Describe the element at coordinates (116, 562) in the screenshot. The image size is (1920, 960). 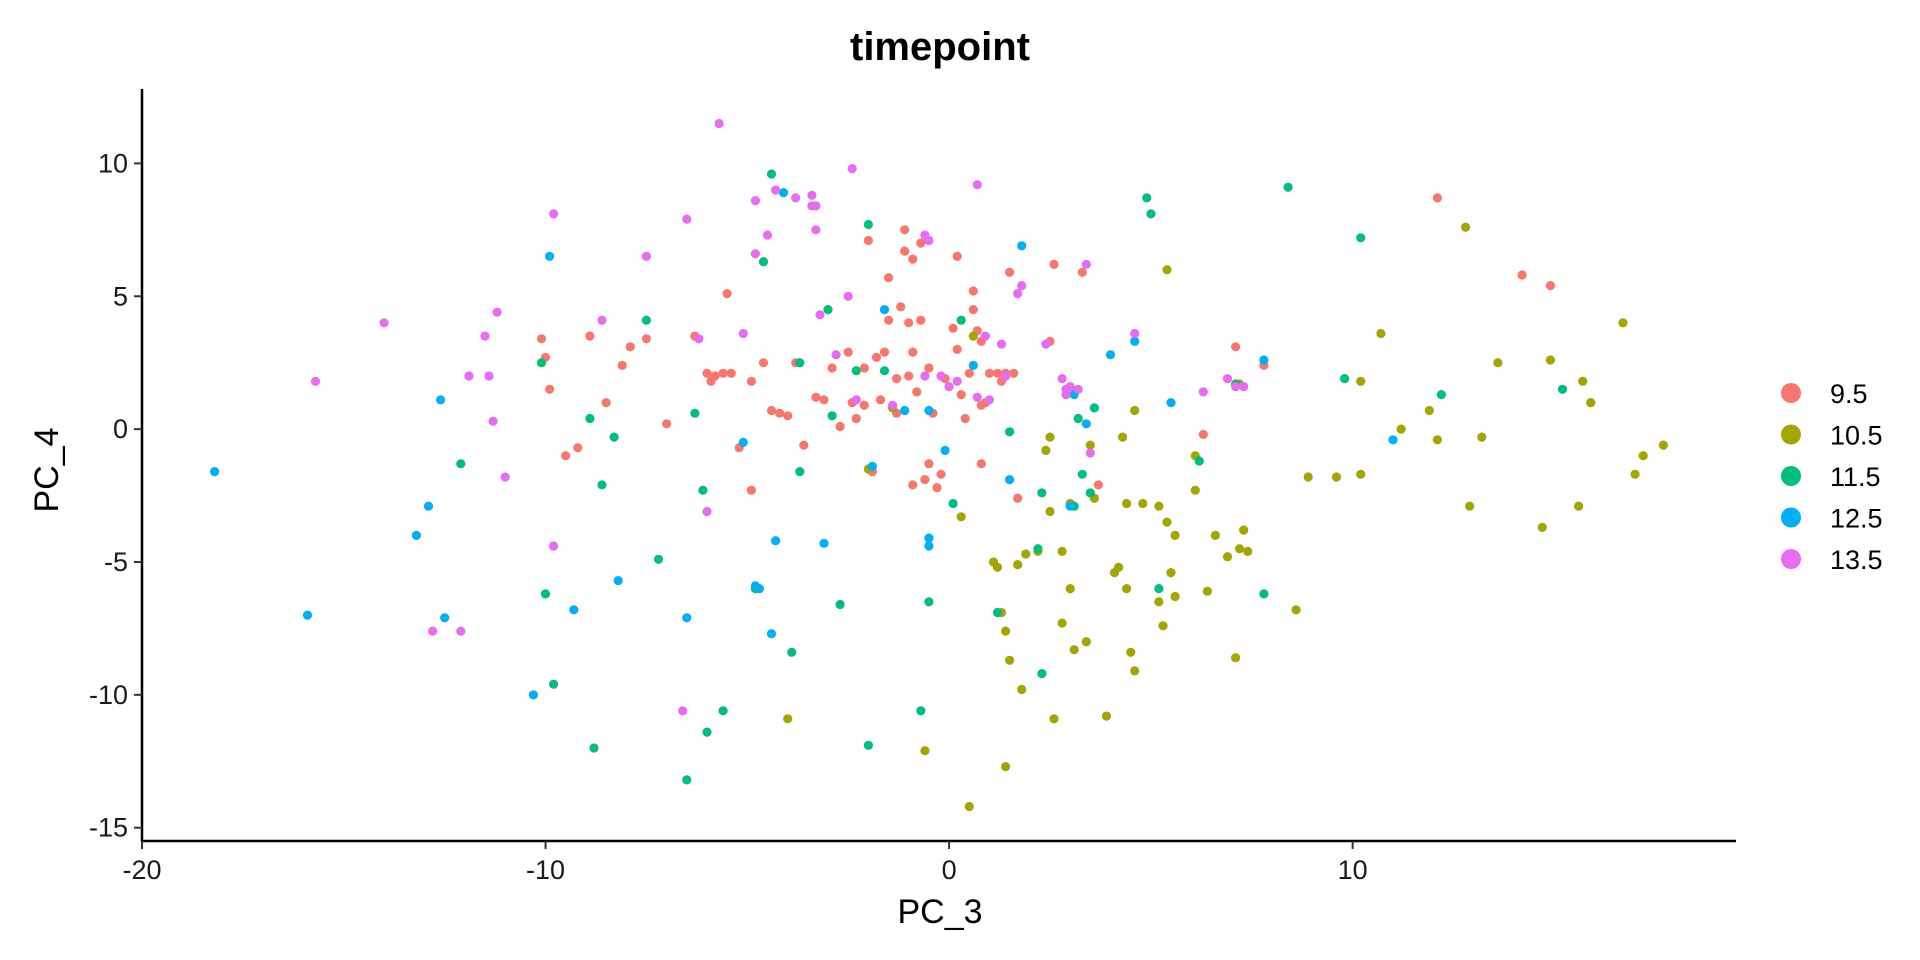
I see `y-tick-label: -5` at that location.